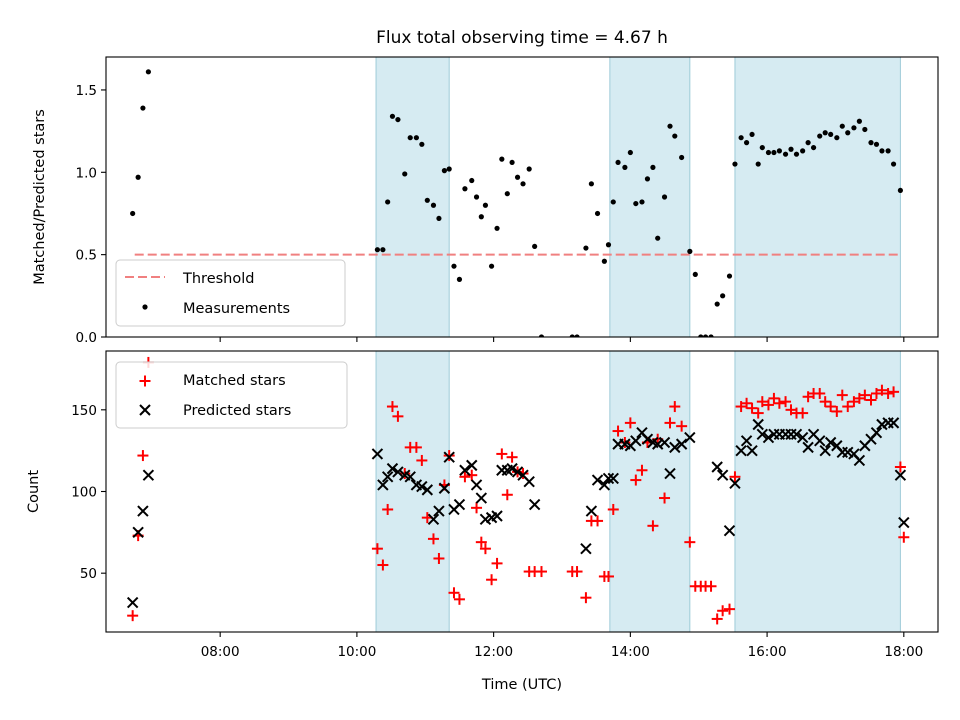 The image size is (960, 720). I want to click on y-tick-label: 1.5, so click(86, 91).